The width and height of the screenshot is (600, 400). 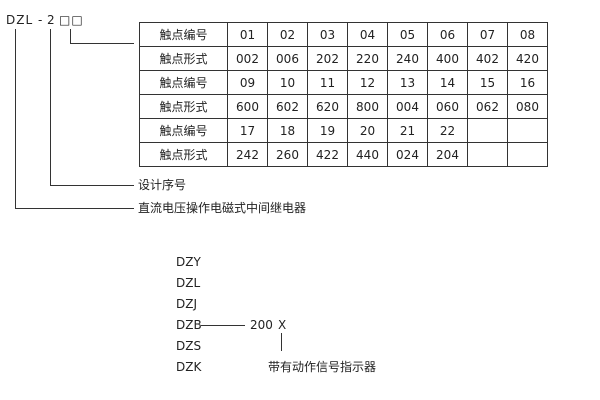 I want to click on table-cell: 08, so click(x=527, y=34).